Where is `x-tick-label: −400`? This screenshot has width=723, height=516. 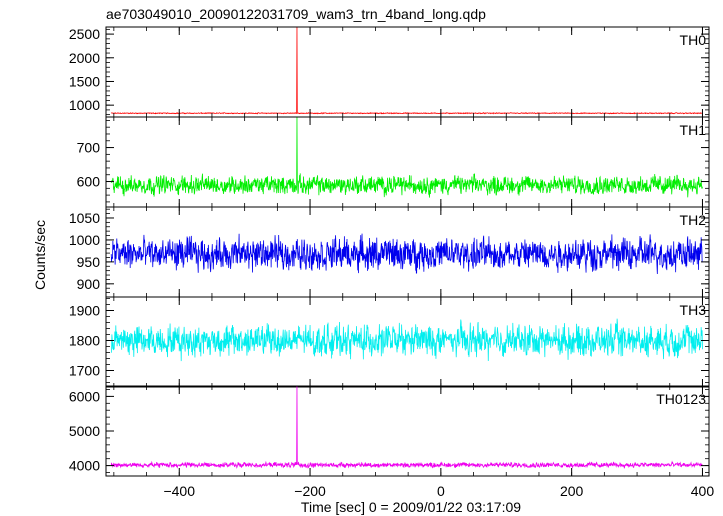 x-tick-label: −400 is located at coordinates (179, 491).